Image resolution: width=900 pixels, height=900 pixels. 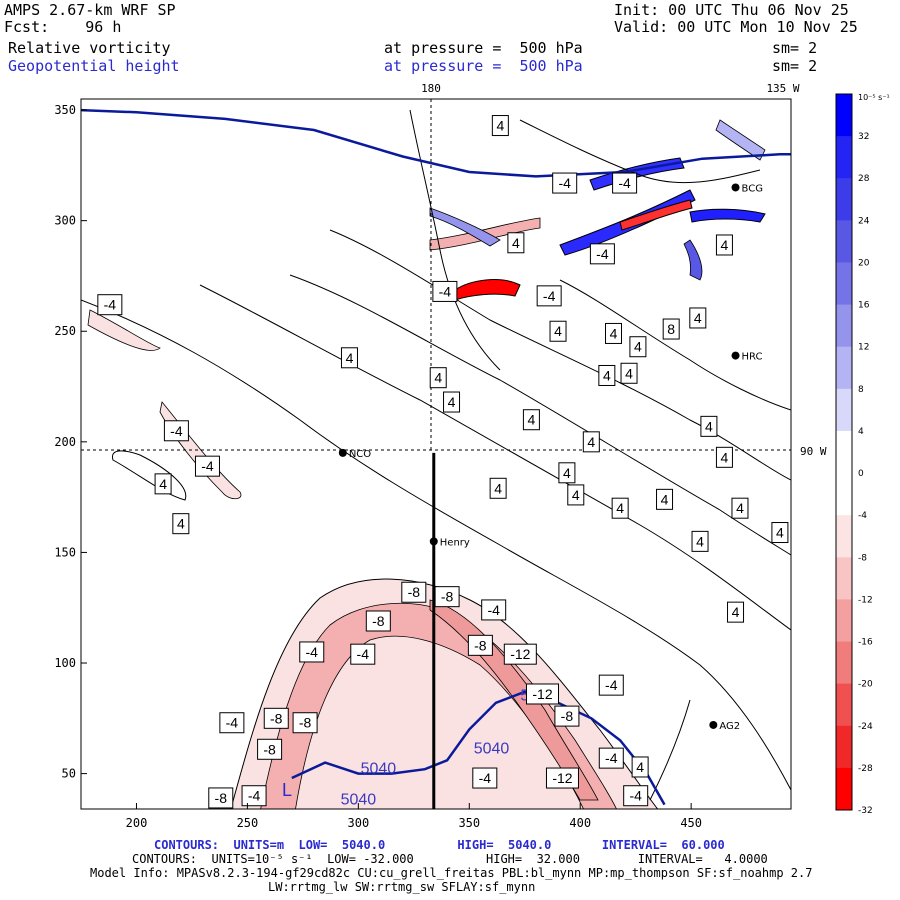 I want to click on colorbar-tick-label: 16, so click(x=864, y=306).